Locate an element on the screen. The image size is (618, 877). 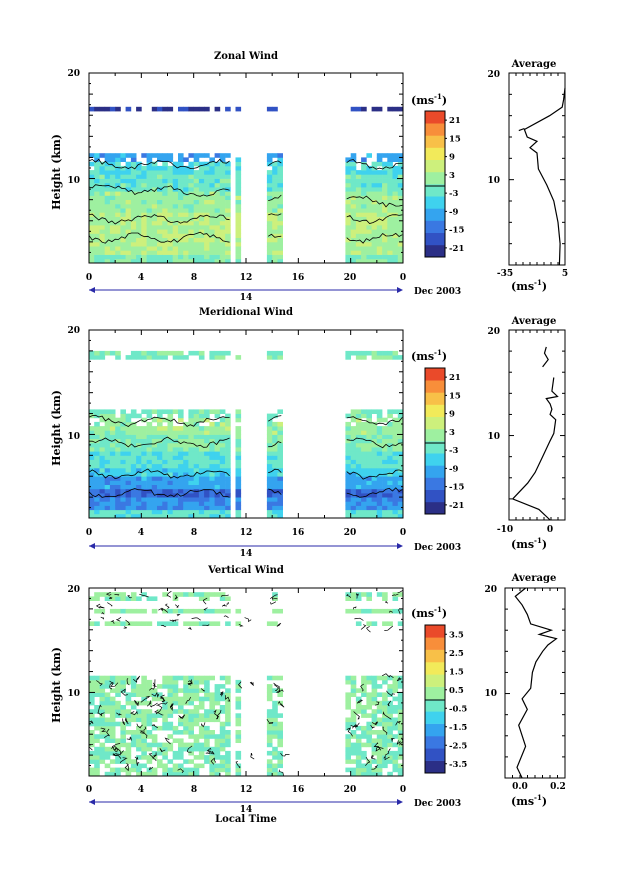
average-segment is located at coordinates (521, 129).